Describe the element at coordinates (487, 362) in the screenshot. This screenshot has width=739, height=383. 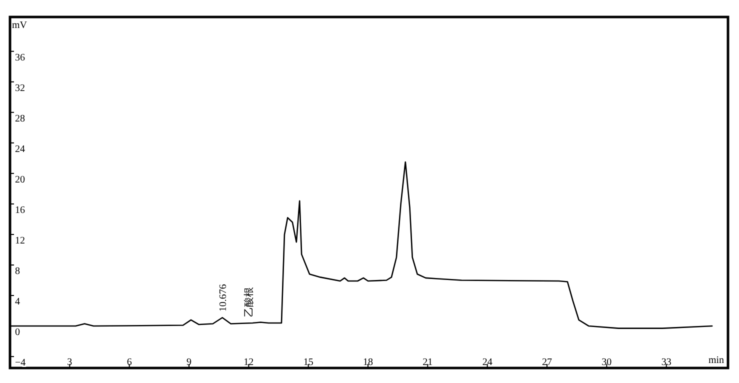
I see `x-tick-label: 24` at that location.